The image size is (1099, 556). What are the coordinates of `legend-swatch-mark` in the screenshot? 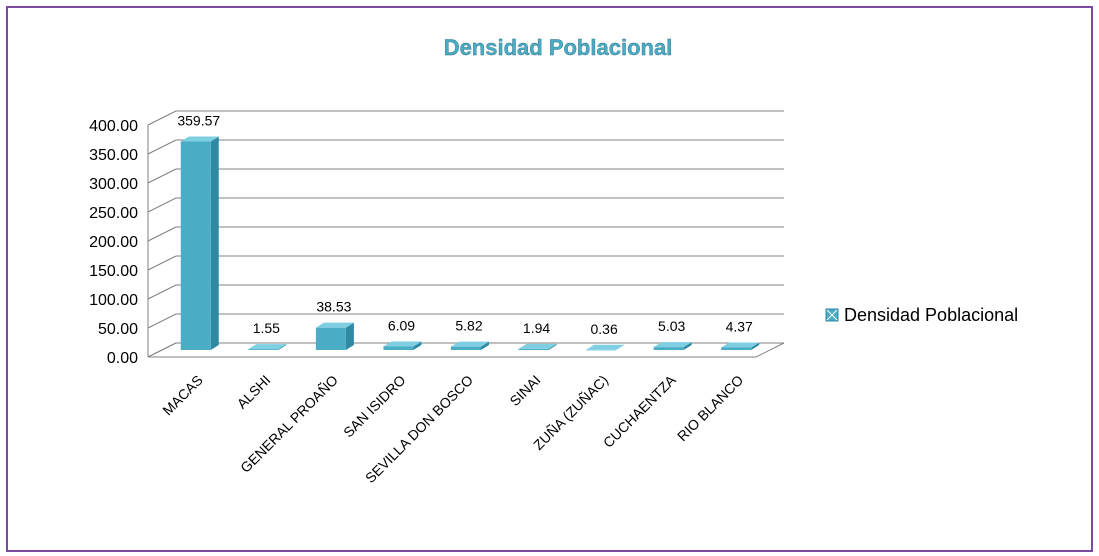 It's located at (832, 315).